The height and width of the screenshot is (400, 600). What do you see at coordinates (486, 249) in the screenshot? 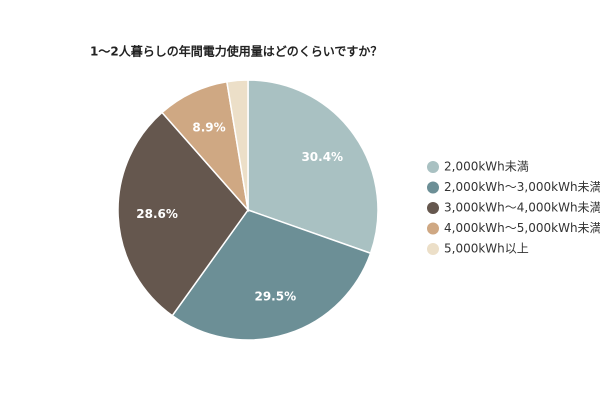
I see `legend-label: 5,000kWh以上` at bounding box center [486, 249].